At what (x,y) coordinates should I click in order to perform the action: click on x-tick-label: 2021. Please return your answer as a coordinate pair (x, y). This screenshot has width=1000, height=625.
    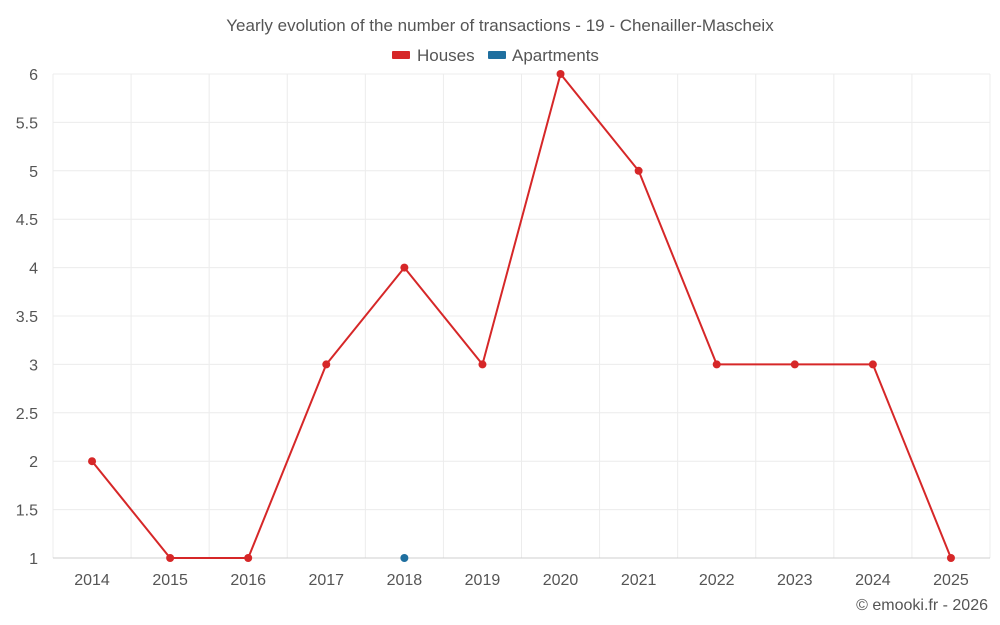
    Looking at the image, I should click on (639, 580).